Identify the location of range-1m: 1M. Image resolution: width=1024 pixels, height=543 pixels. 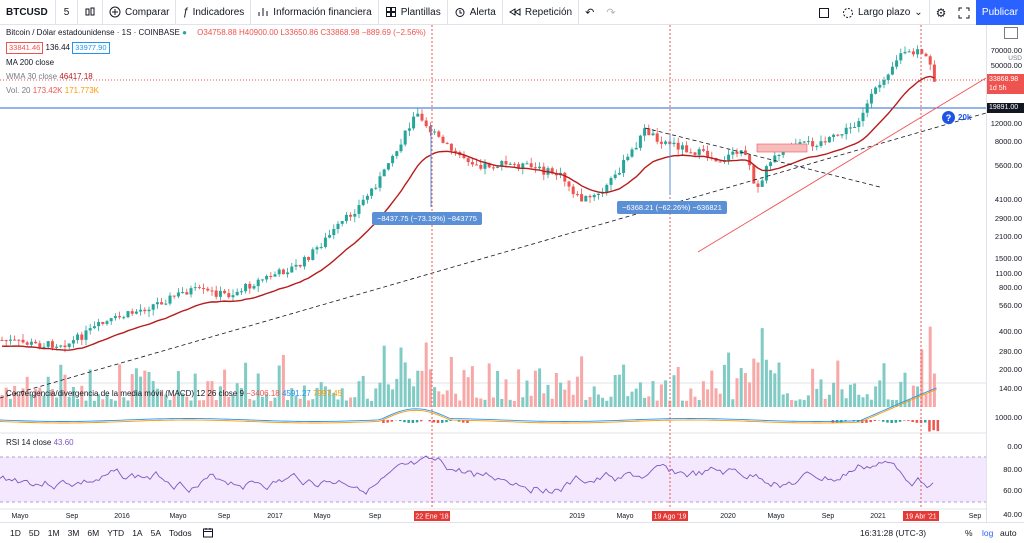
(53, 533).